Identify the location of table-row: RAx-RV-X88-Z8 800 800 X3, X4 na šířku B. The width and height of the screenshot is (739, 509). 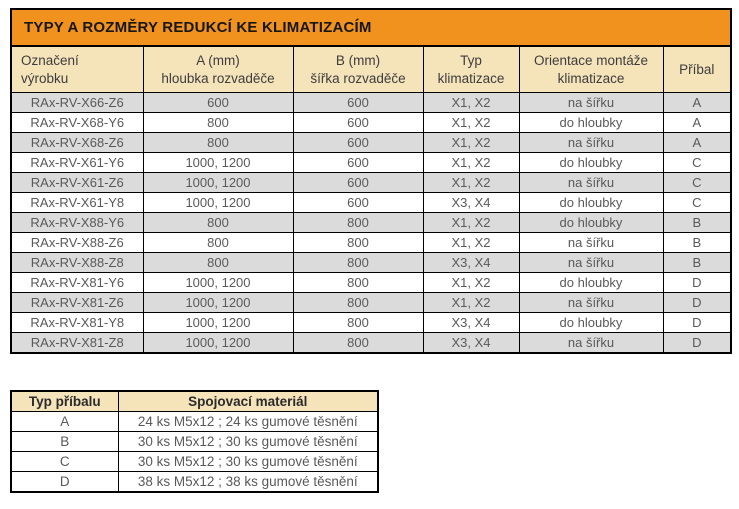
(371, 263).